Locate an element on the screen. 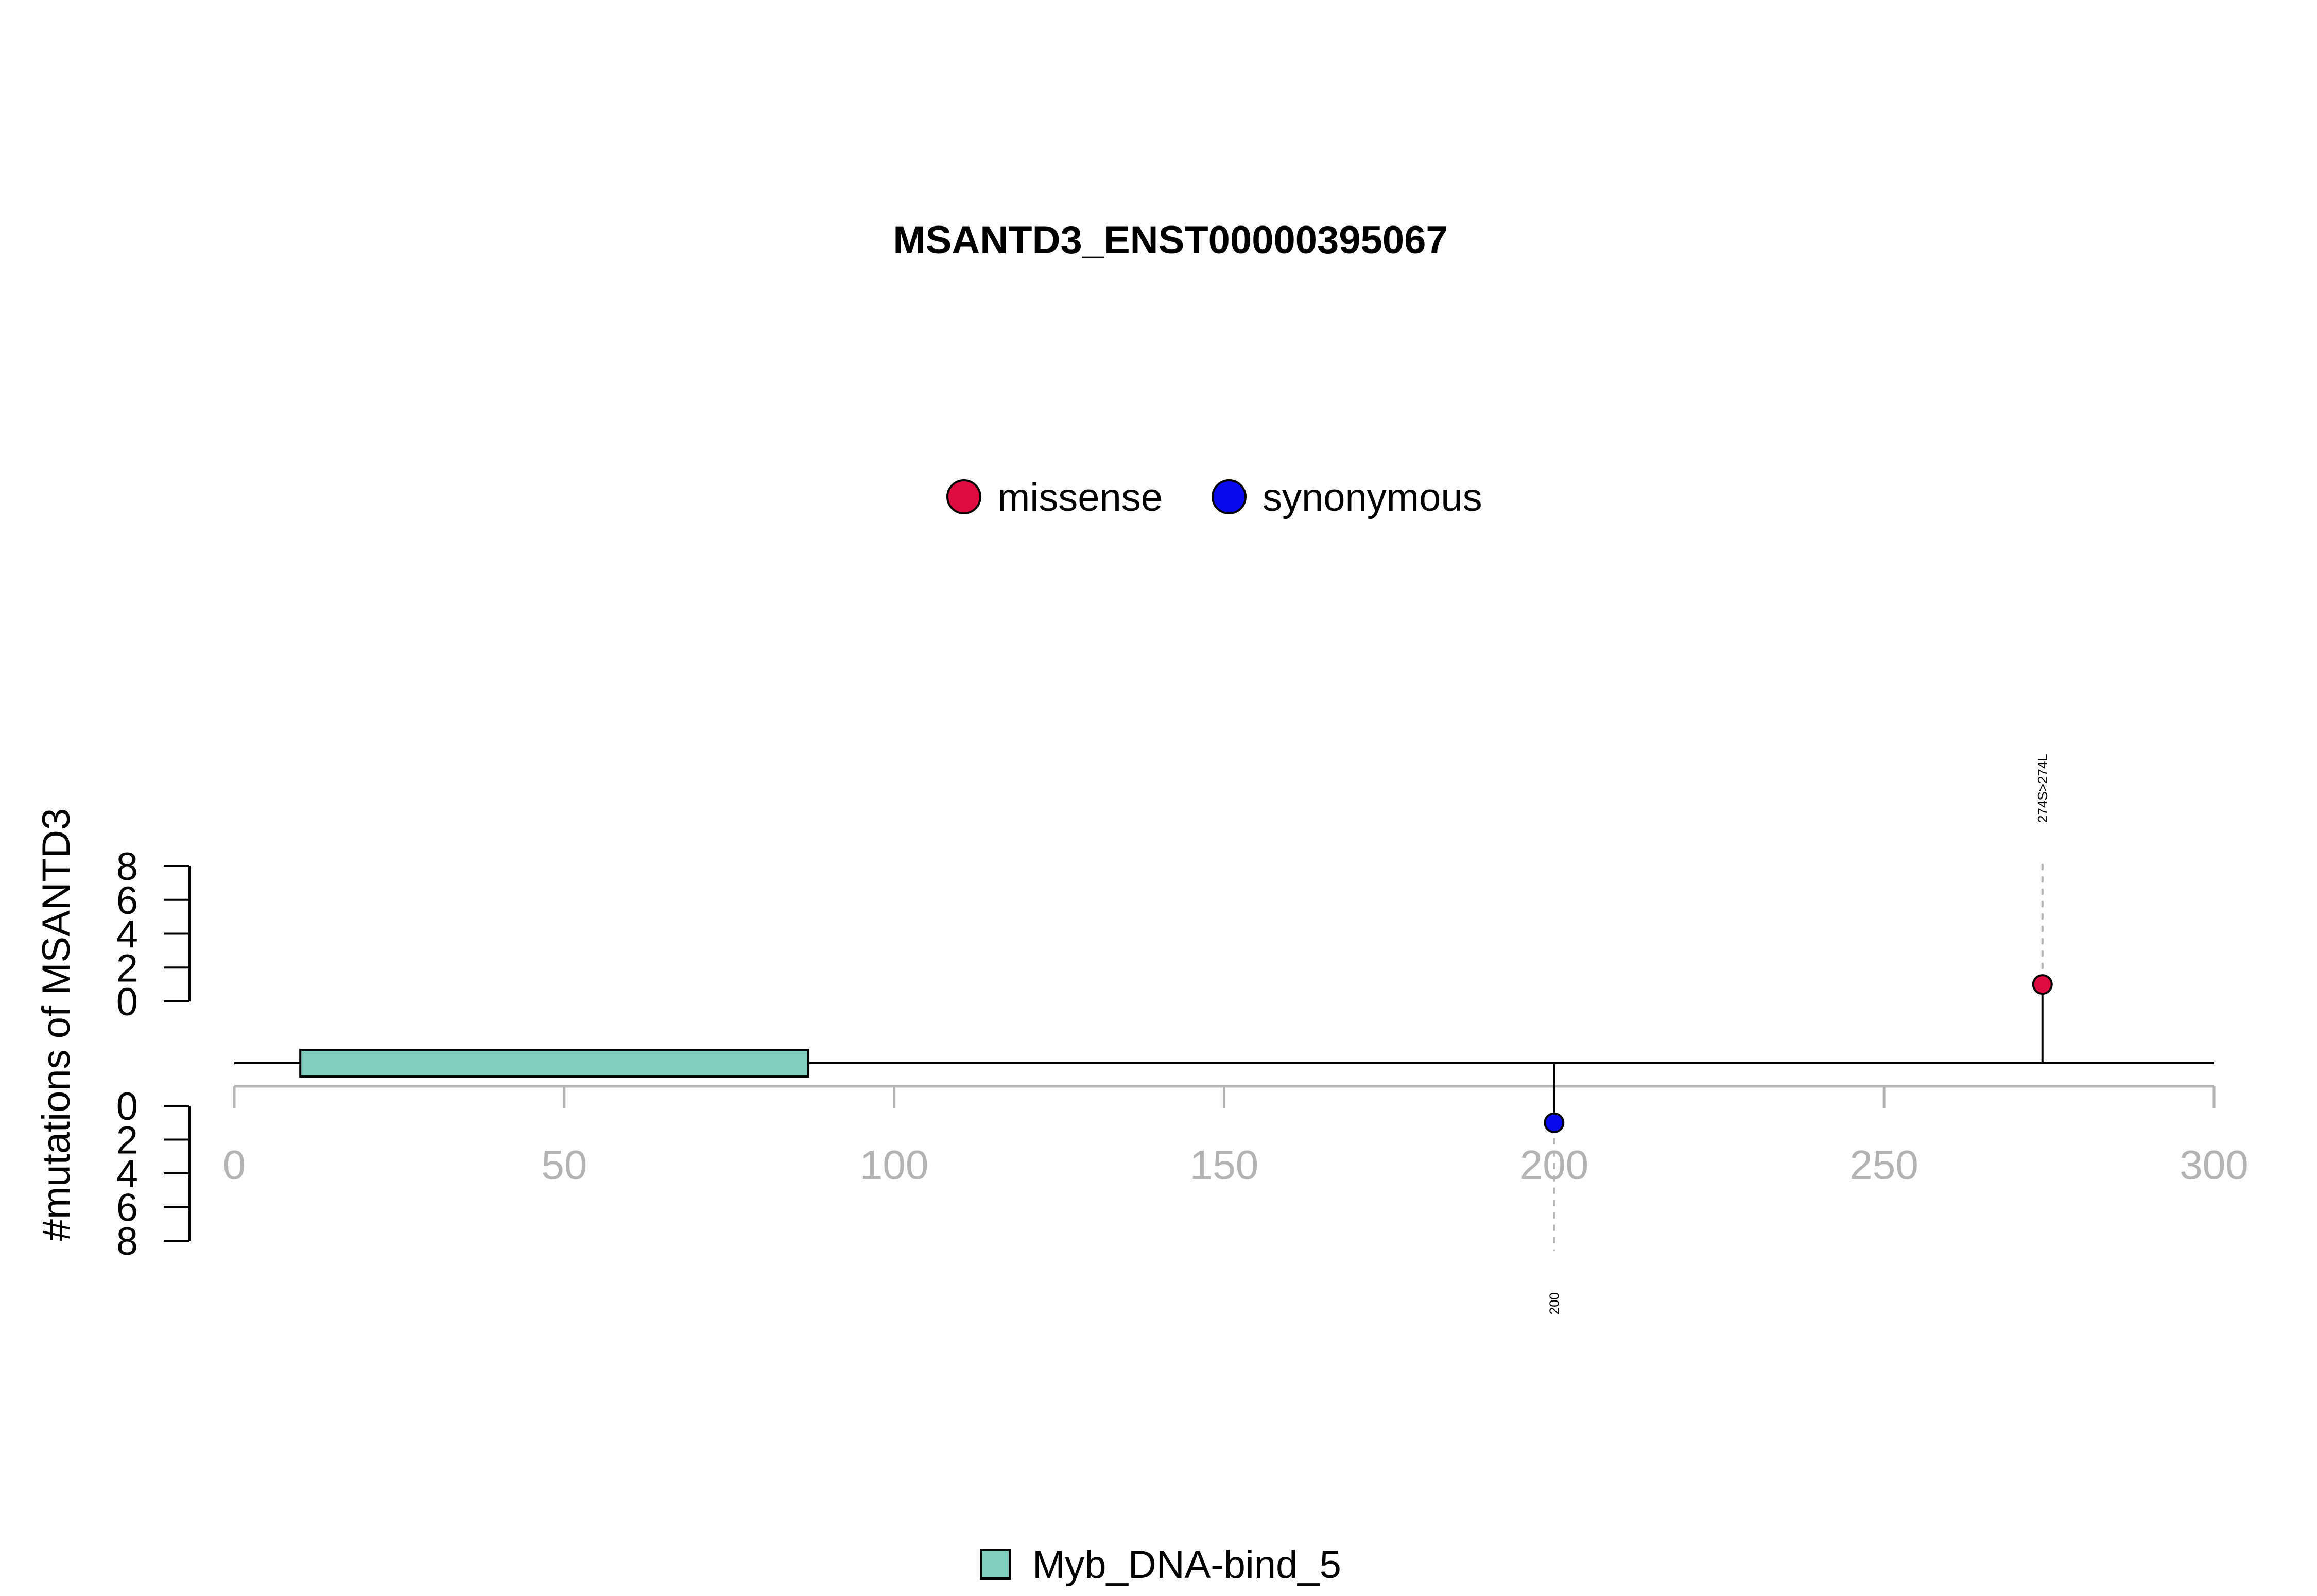  mutation-layer: 274S>274L 200 is located at coordinates (1798, 1034).